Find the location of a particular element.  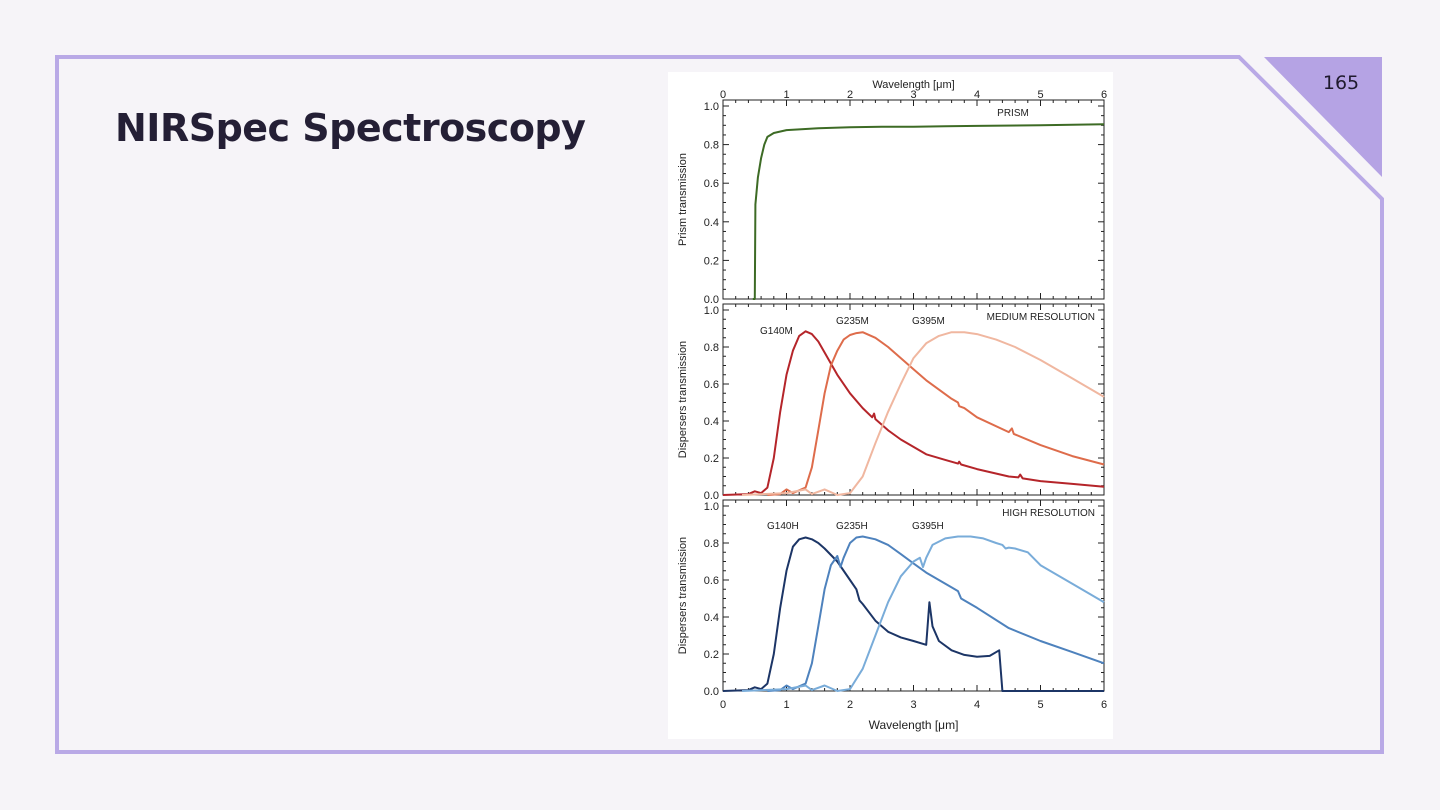

slide-title: NIRSpec Spectroscopy is located at coordinates (350, 128).